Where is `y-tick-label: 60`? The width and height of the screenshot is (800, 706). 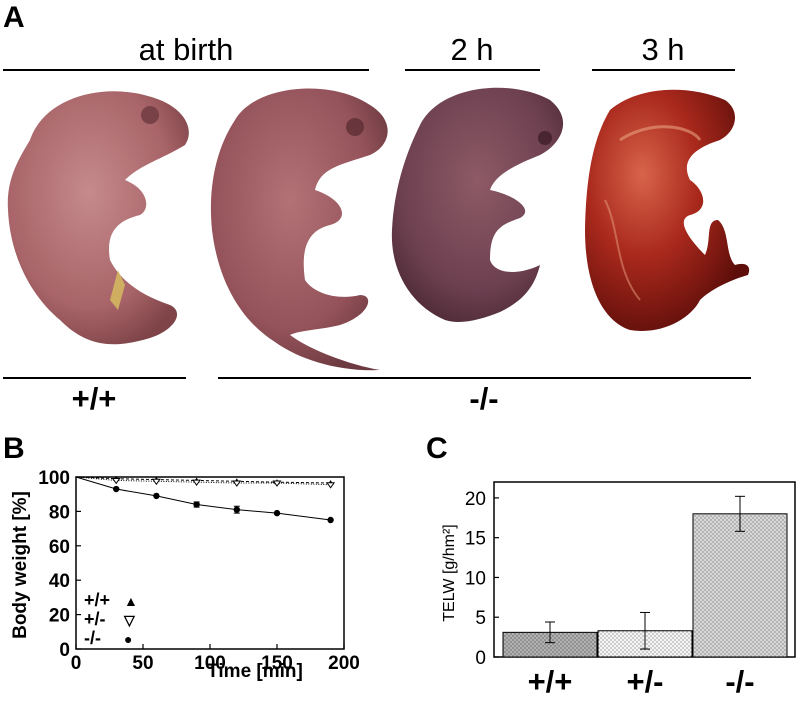 y-tick-label: 60 is located at coordinates (59, 547).